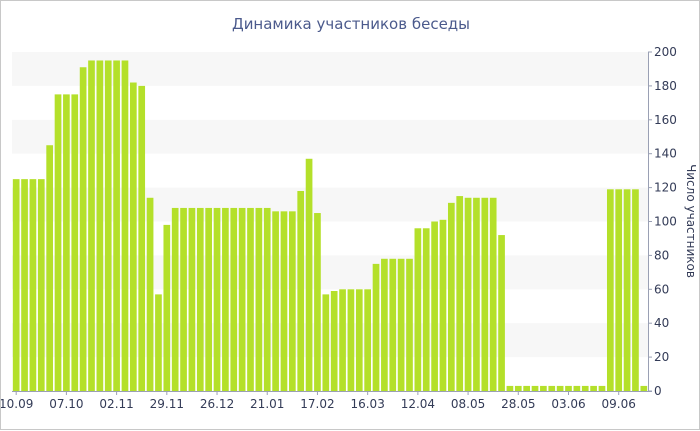 This screenshot has height=431, width=700. What do you see at coordinates (217, 404) in the screenshot?
I see `x-tick-label: 26.12` at bounding box center [217, 404].